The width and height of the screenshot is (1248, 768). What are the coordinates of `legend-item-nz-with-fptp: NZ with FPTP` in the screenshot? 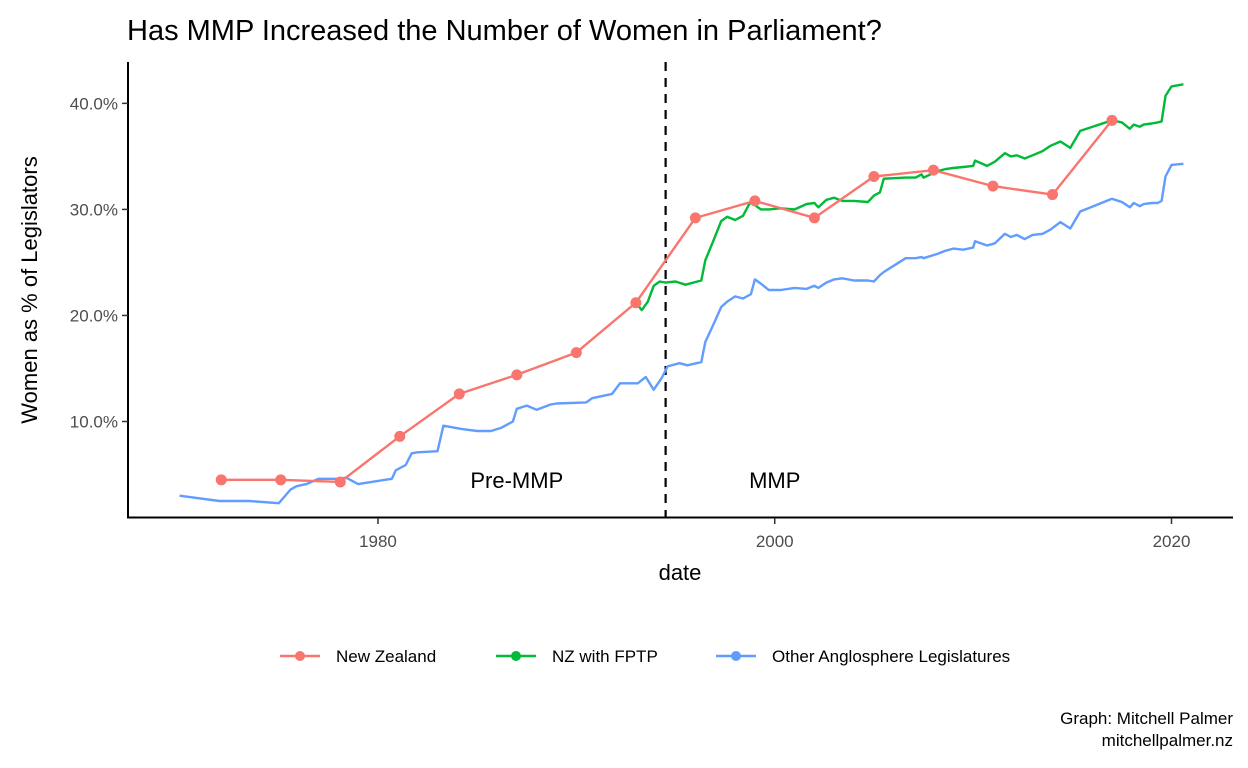 It's located at (577, 656).